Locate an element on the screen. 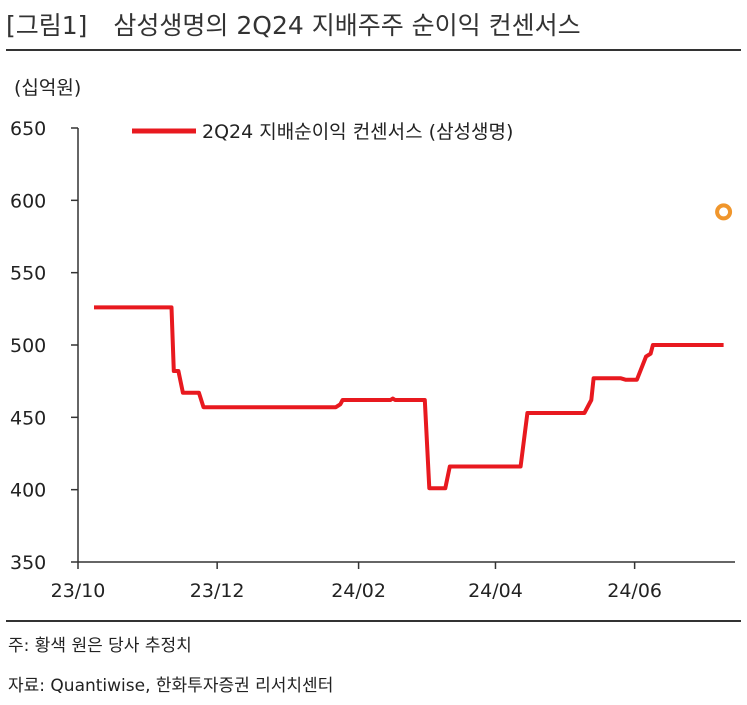 The width and height of the screenshot is (747, 705). y-unit-label: (십억원) is located at coordinates (48, 88).